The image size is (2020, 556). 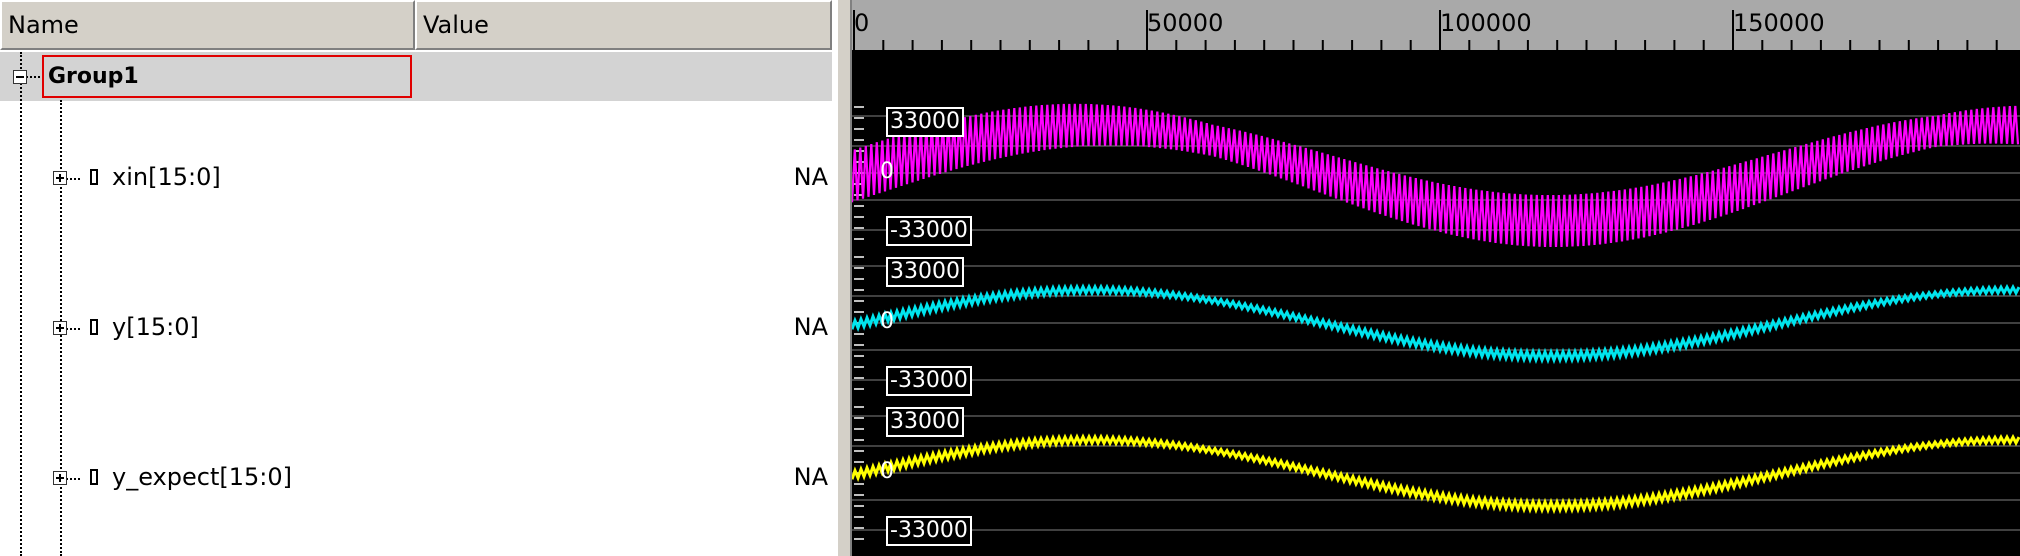 What do you see at coordinates (1425, 30) in the screenshot?
I see `ruler-ticks` at bounding box center [1425, 30].